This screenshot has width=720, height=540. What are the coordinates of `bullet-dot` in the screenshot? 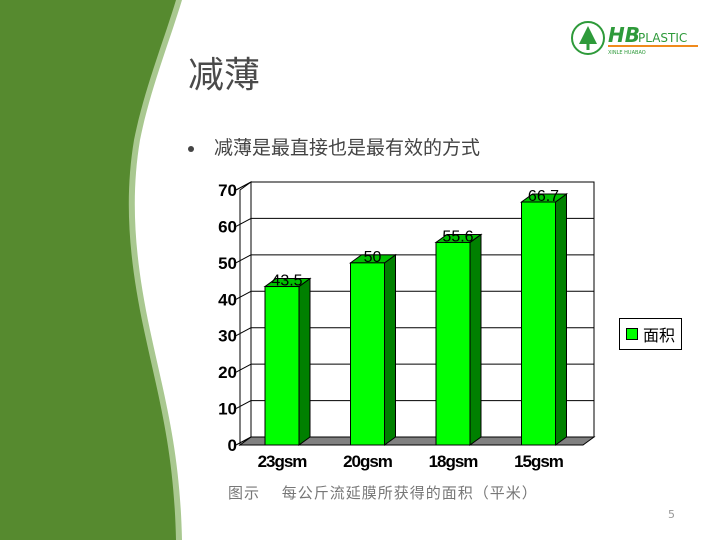 It's located at (191, 149).